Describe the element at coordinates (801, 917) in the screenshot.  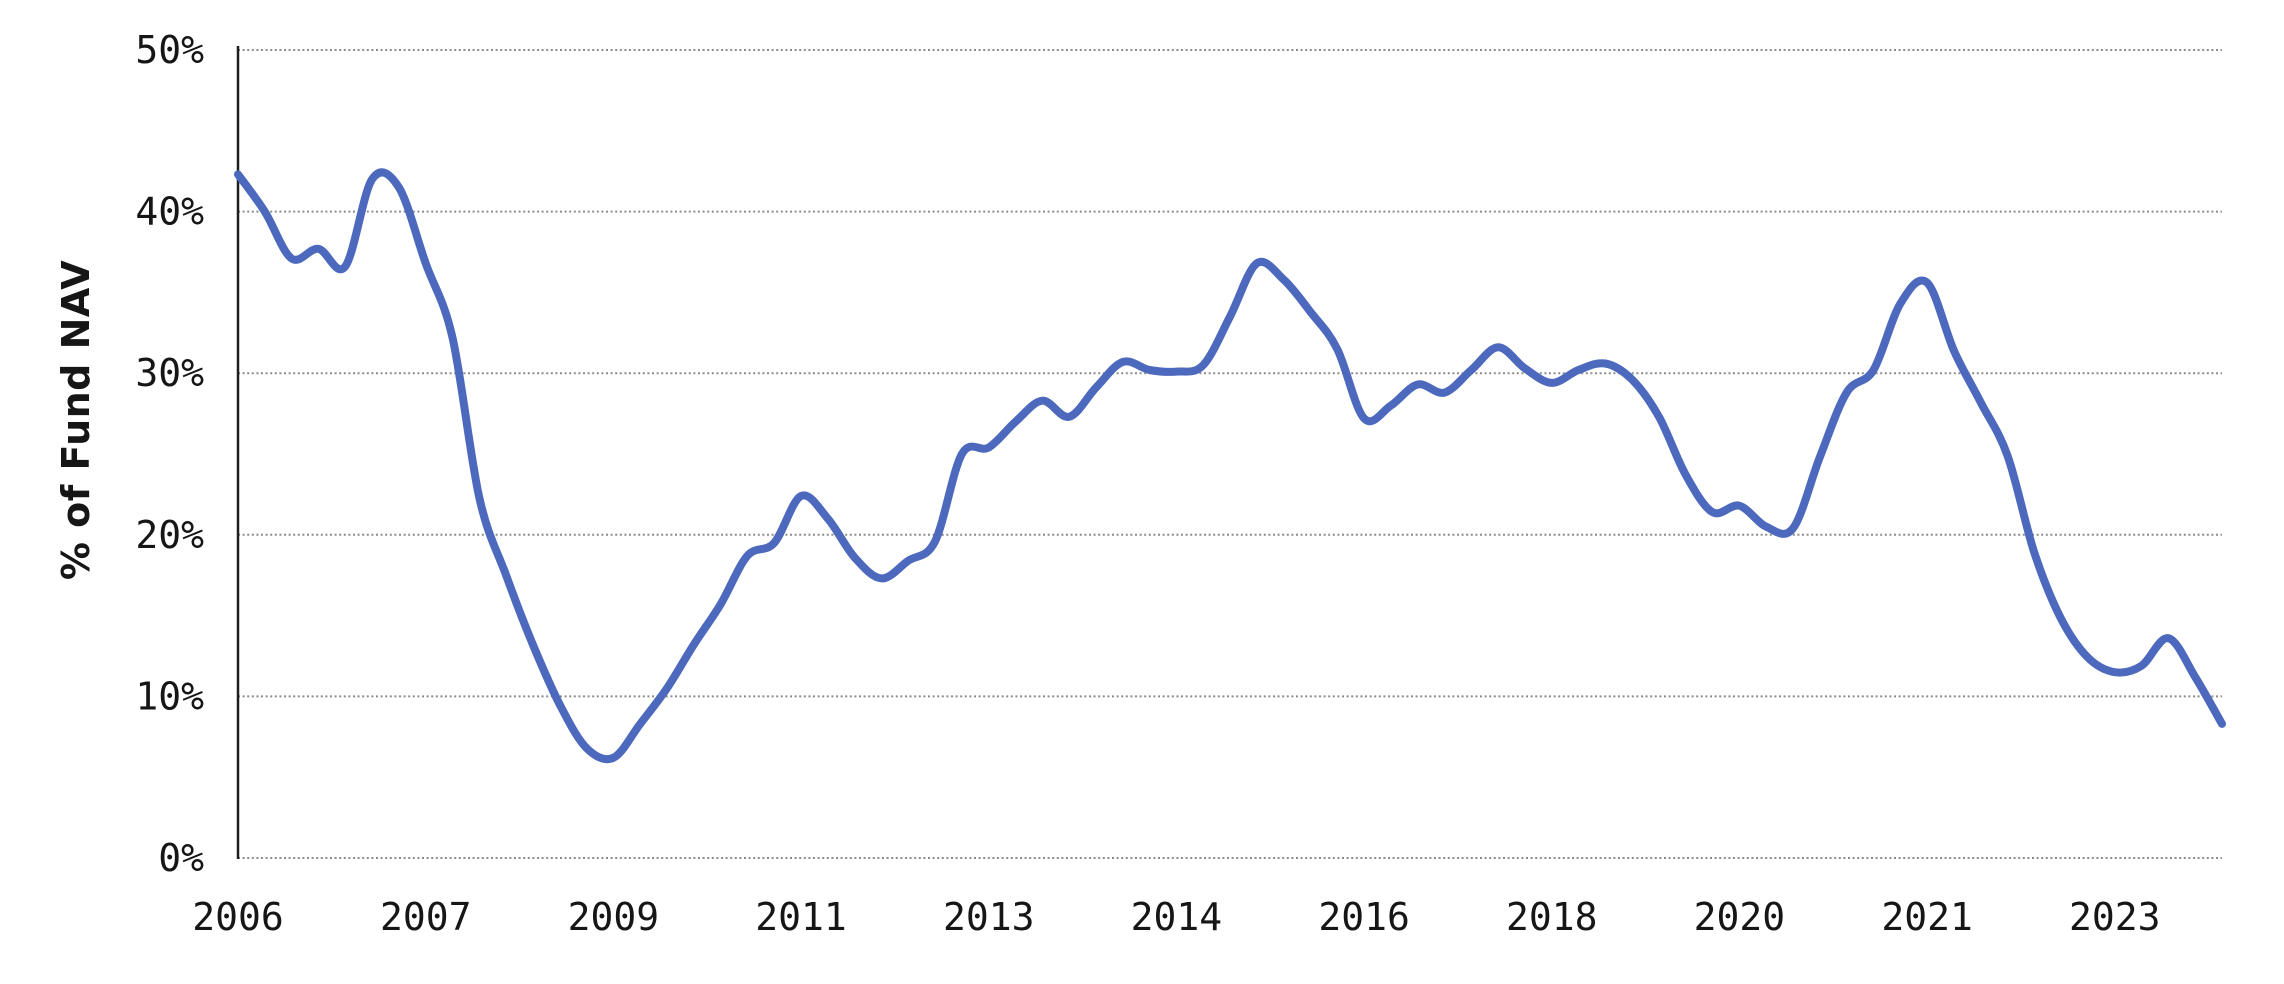
I see `x-tick-label-2011: 2011` at that location.